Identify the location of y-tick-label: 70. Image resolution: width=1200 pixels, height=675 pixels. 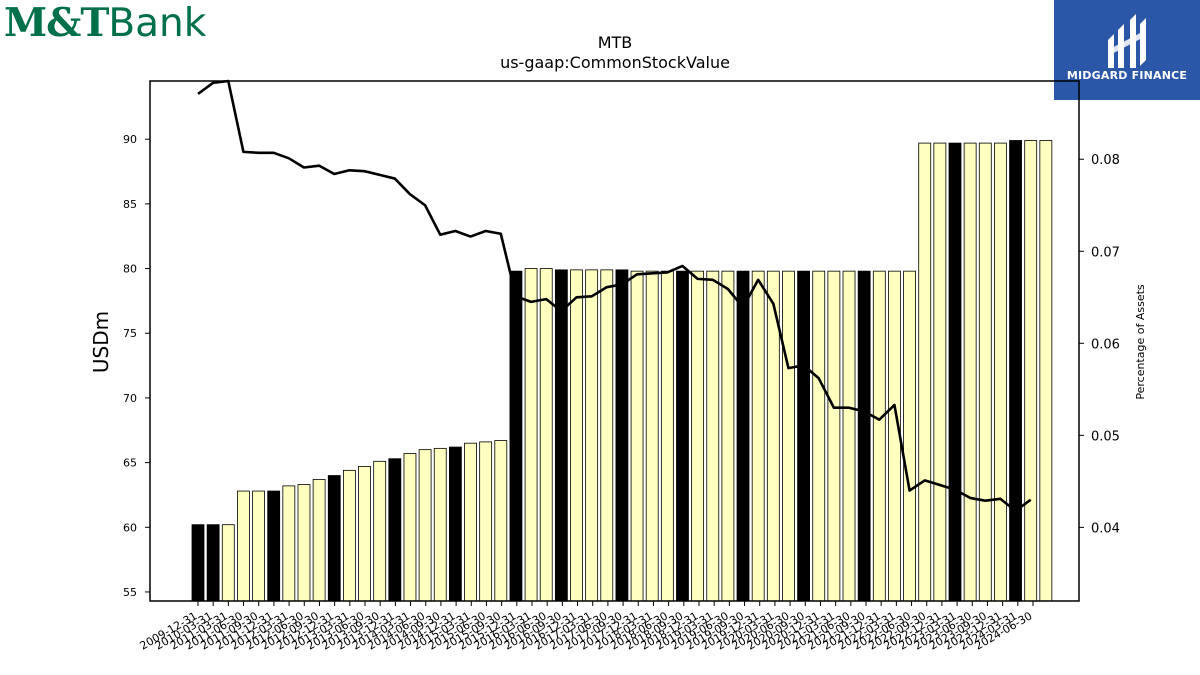
(130, 398).